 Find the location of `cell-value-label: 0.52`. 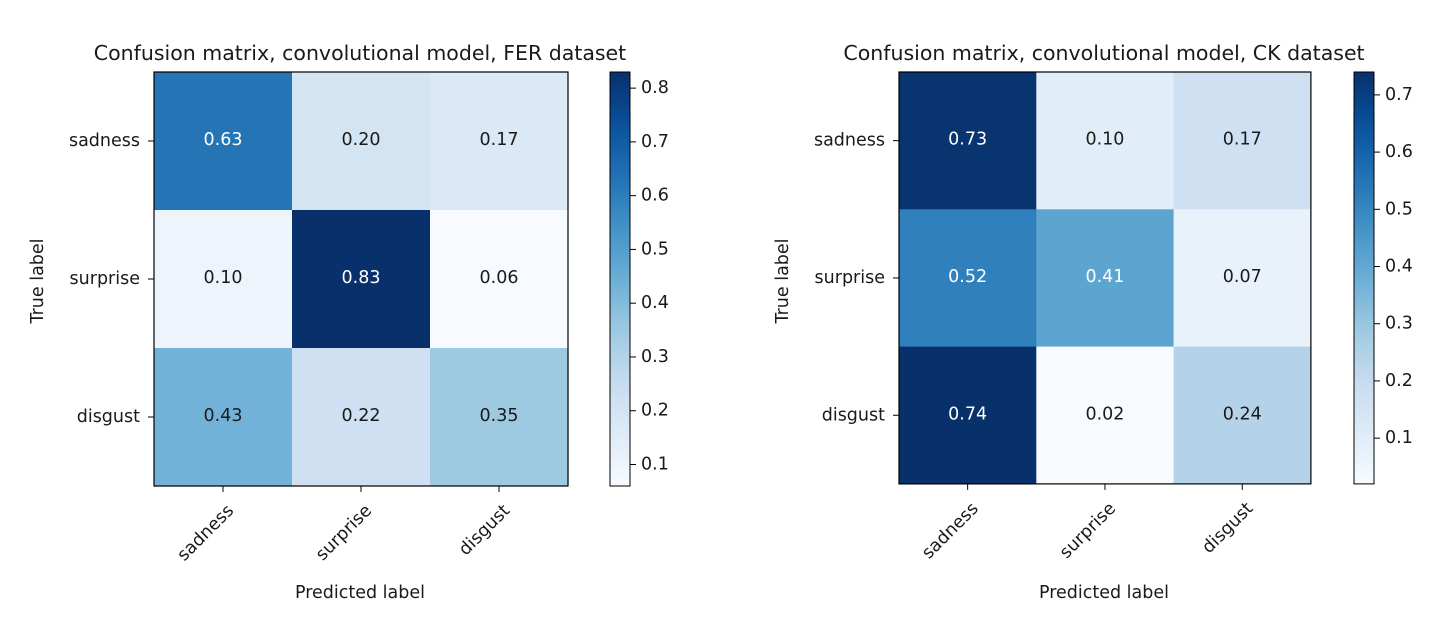

cell-value-label: 0.52 is located at coordinates (967, 277).